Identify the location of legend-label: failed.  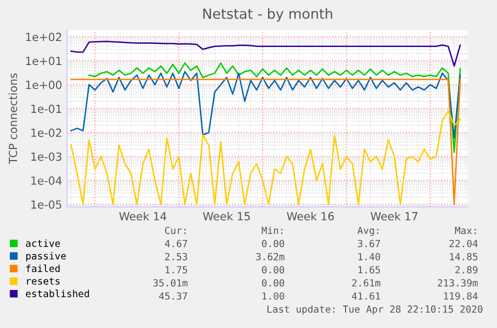
(43, 268).